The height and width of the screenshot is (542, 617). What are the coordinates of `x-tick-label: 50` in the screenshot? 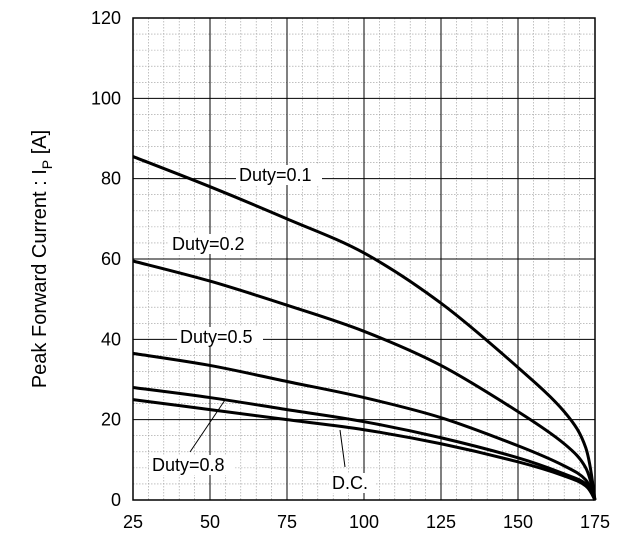 It's located at (210, 522).